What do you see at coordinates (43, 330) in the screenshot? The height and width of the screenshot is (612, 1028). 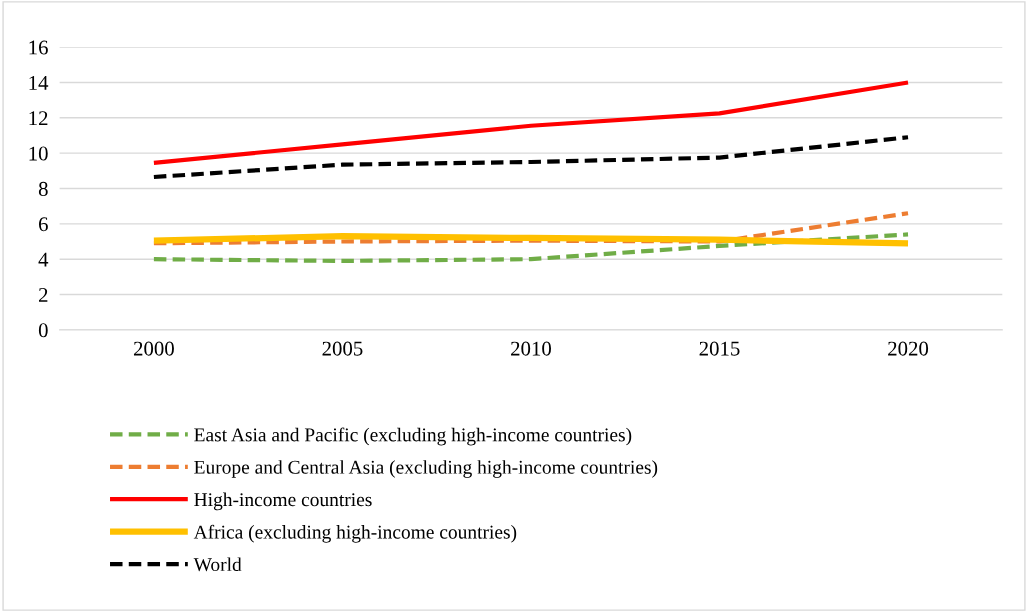 I see `y-tick-label: 0` at bounding box center [43, 330].